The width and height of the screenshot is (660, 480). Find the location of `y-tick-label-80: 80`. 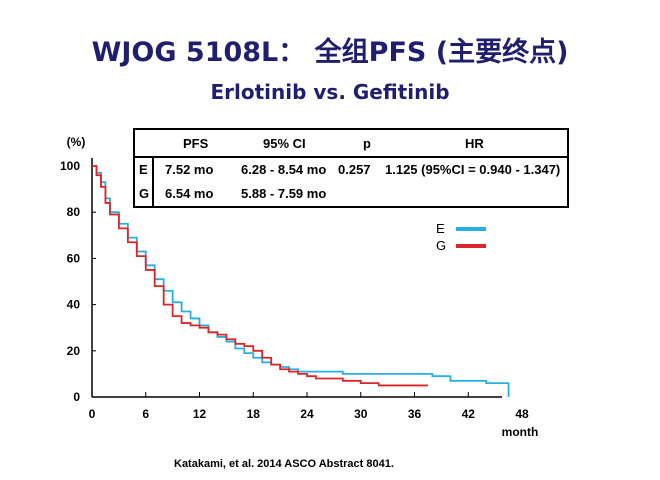

y-tick-label-80: 80 is located at coordinates (74, 212).